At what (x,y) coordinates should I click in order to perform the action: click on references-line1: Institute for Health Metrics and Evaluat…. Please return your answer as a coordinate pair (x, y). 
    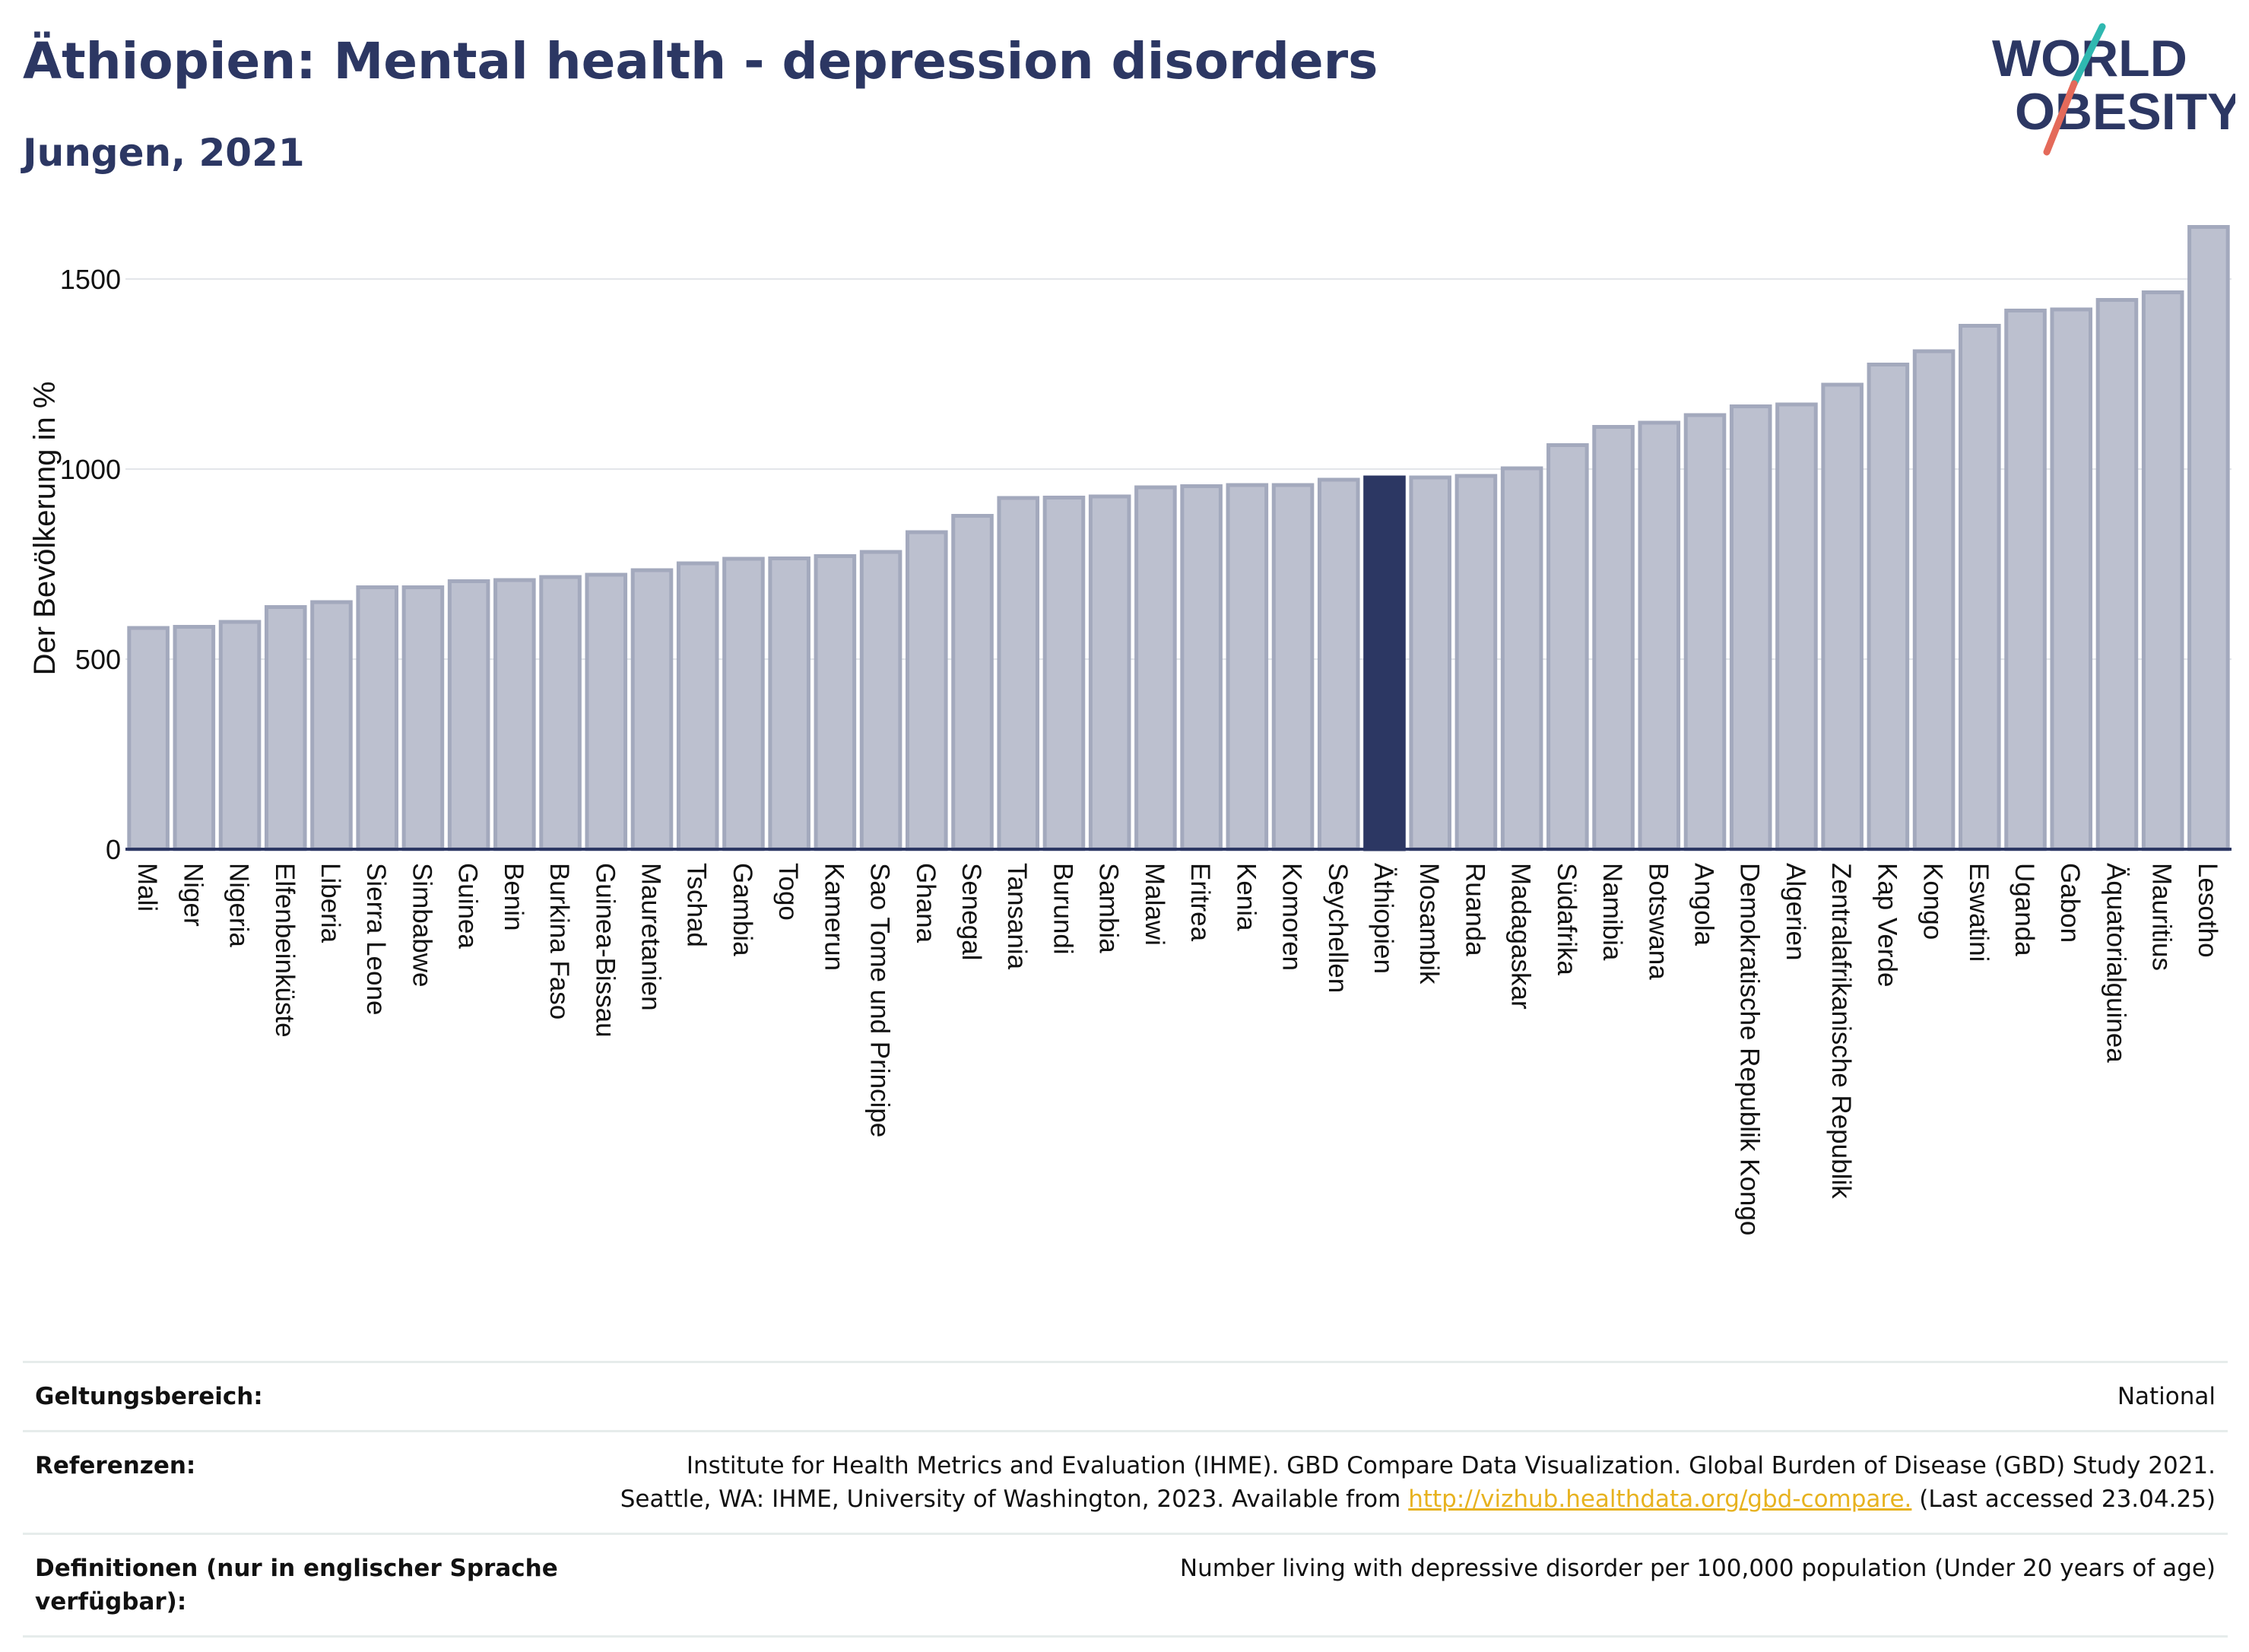
    Looking at the image, I should click on (1451, 1465).